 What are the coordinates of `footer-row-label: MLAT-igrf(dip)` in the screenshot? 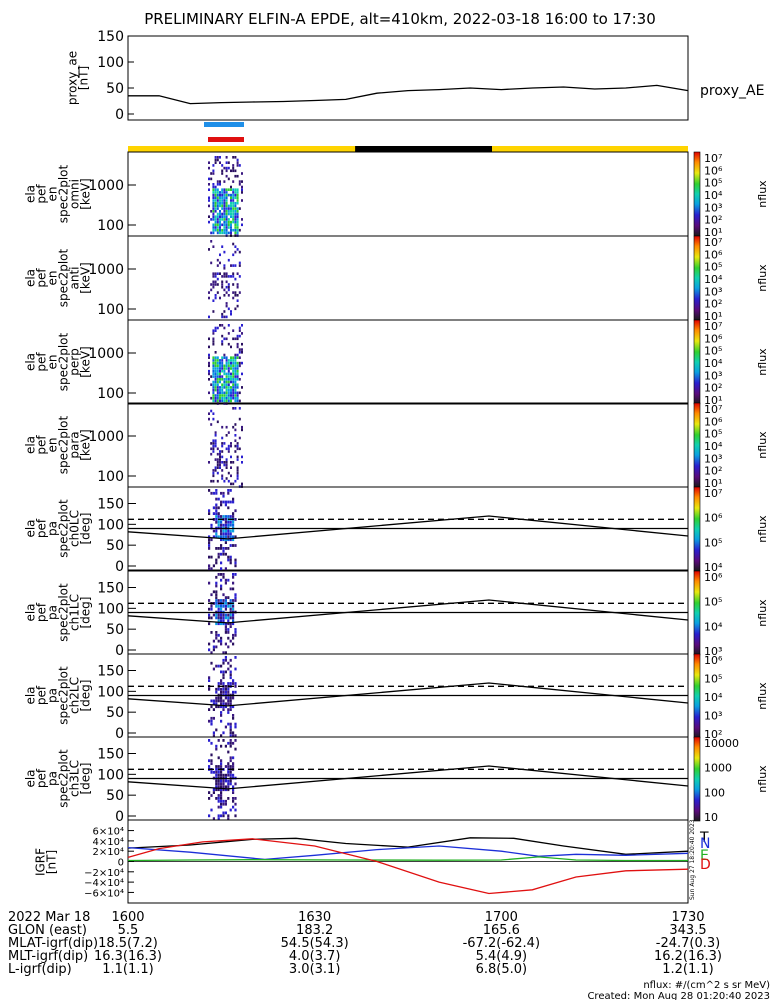 It's located at (53, 943).